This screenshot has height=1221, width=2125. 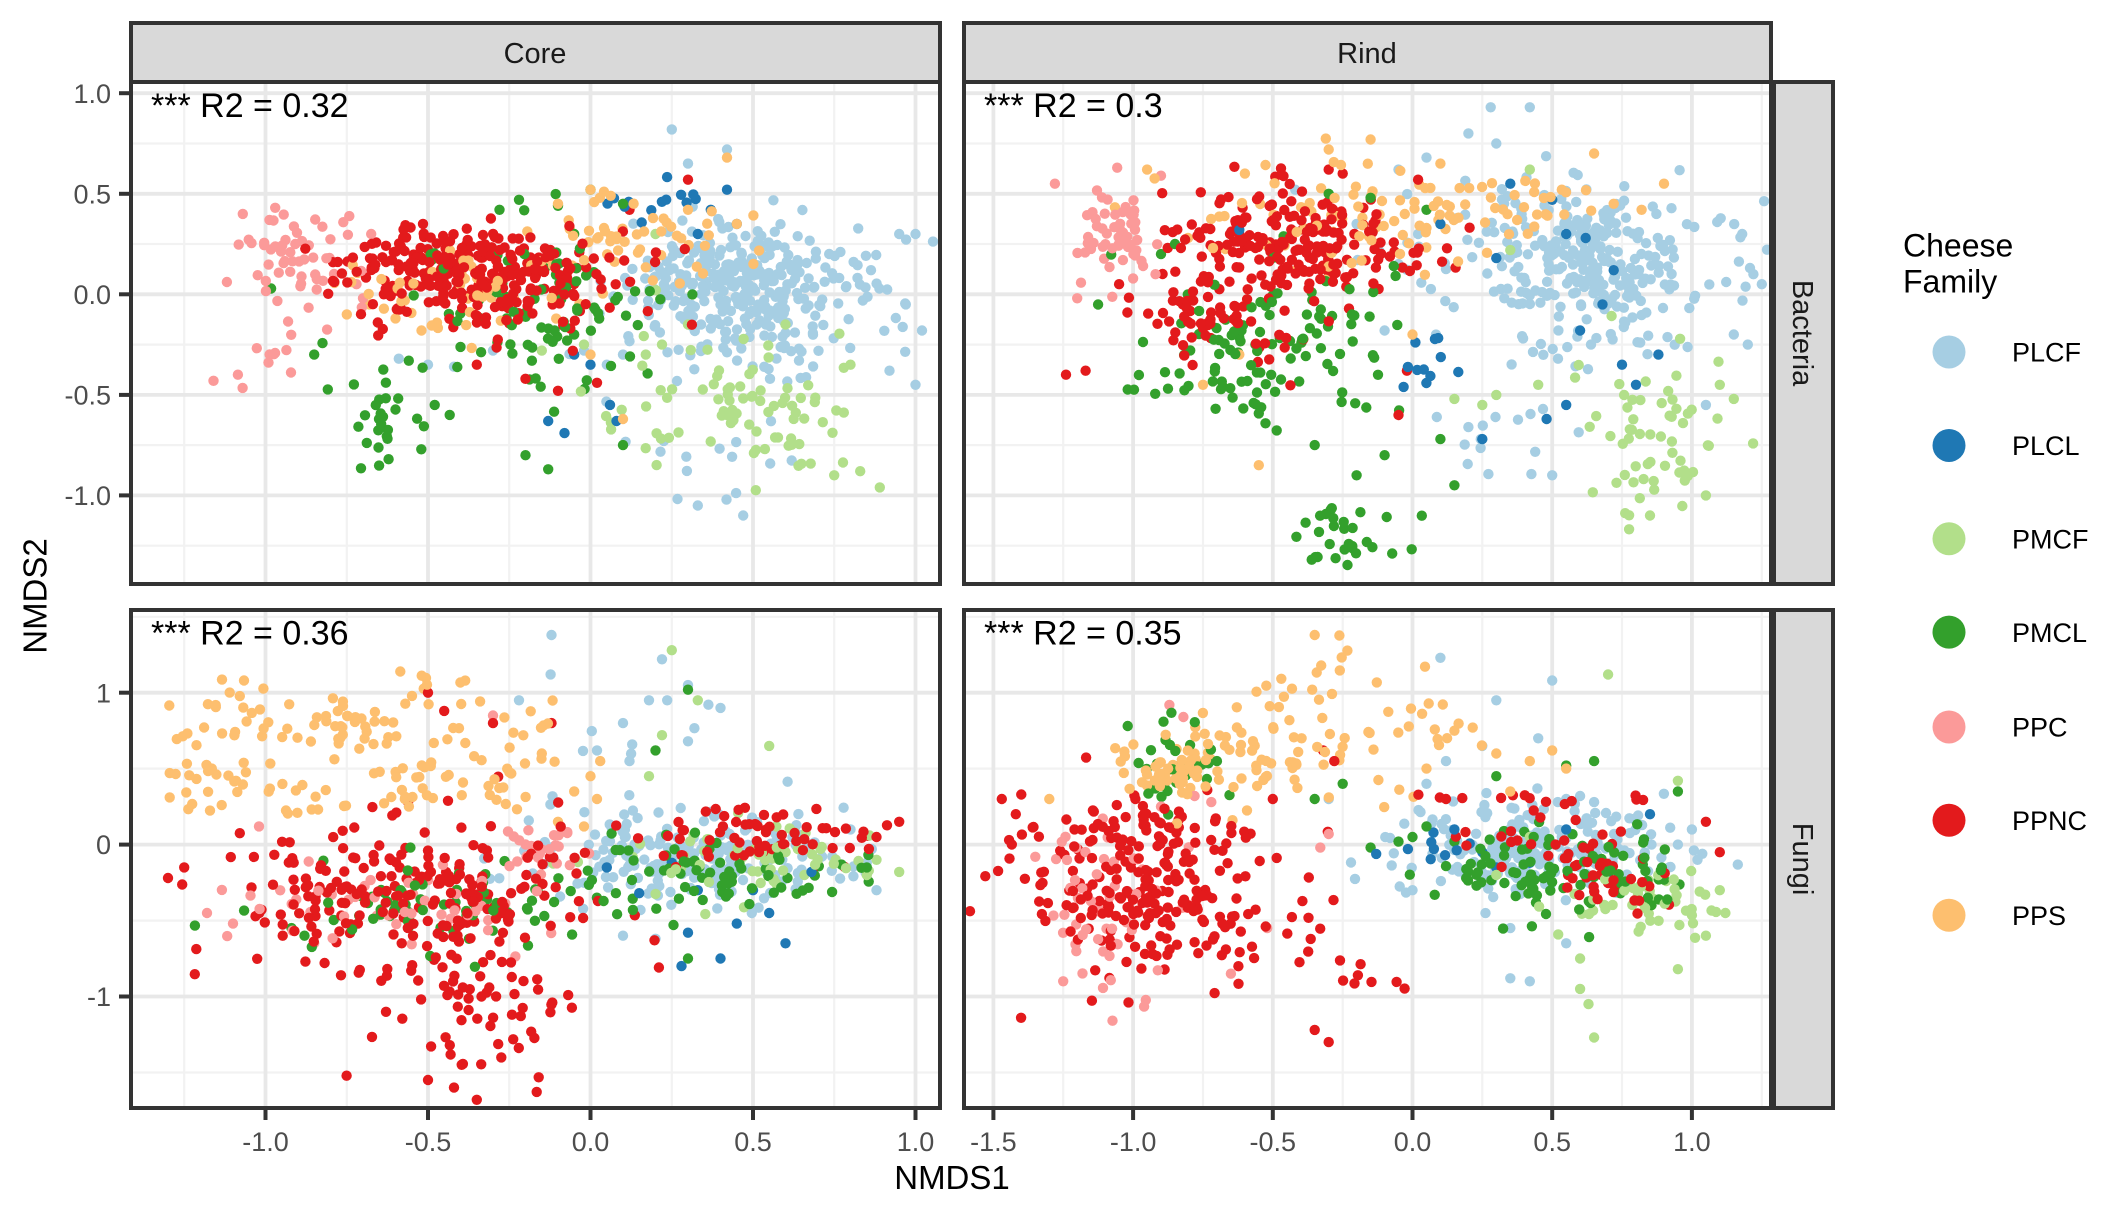 I want to click on svg-text: Family, so click(x=1950, y=281).